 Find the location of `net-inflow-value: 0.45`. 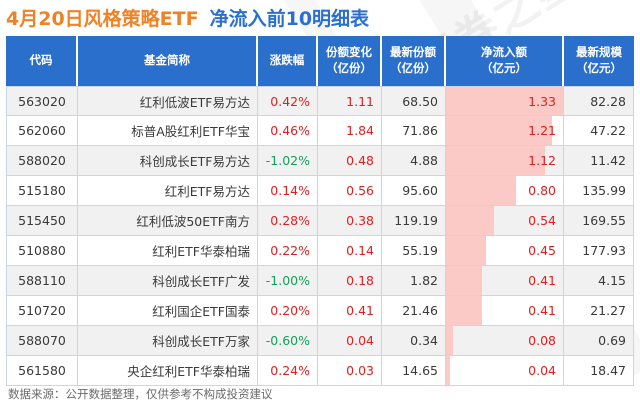

net-inflow-value: 0.45 is located at coordinates (542, 250).